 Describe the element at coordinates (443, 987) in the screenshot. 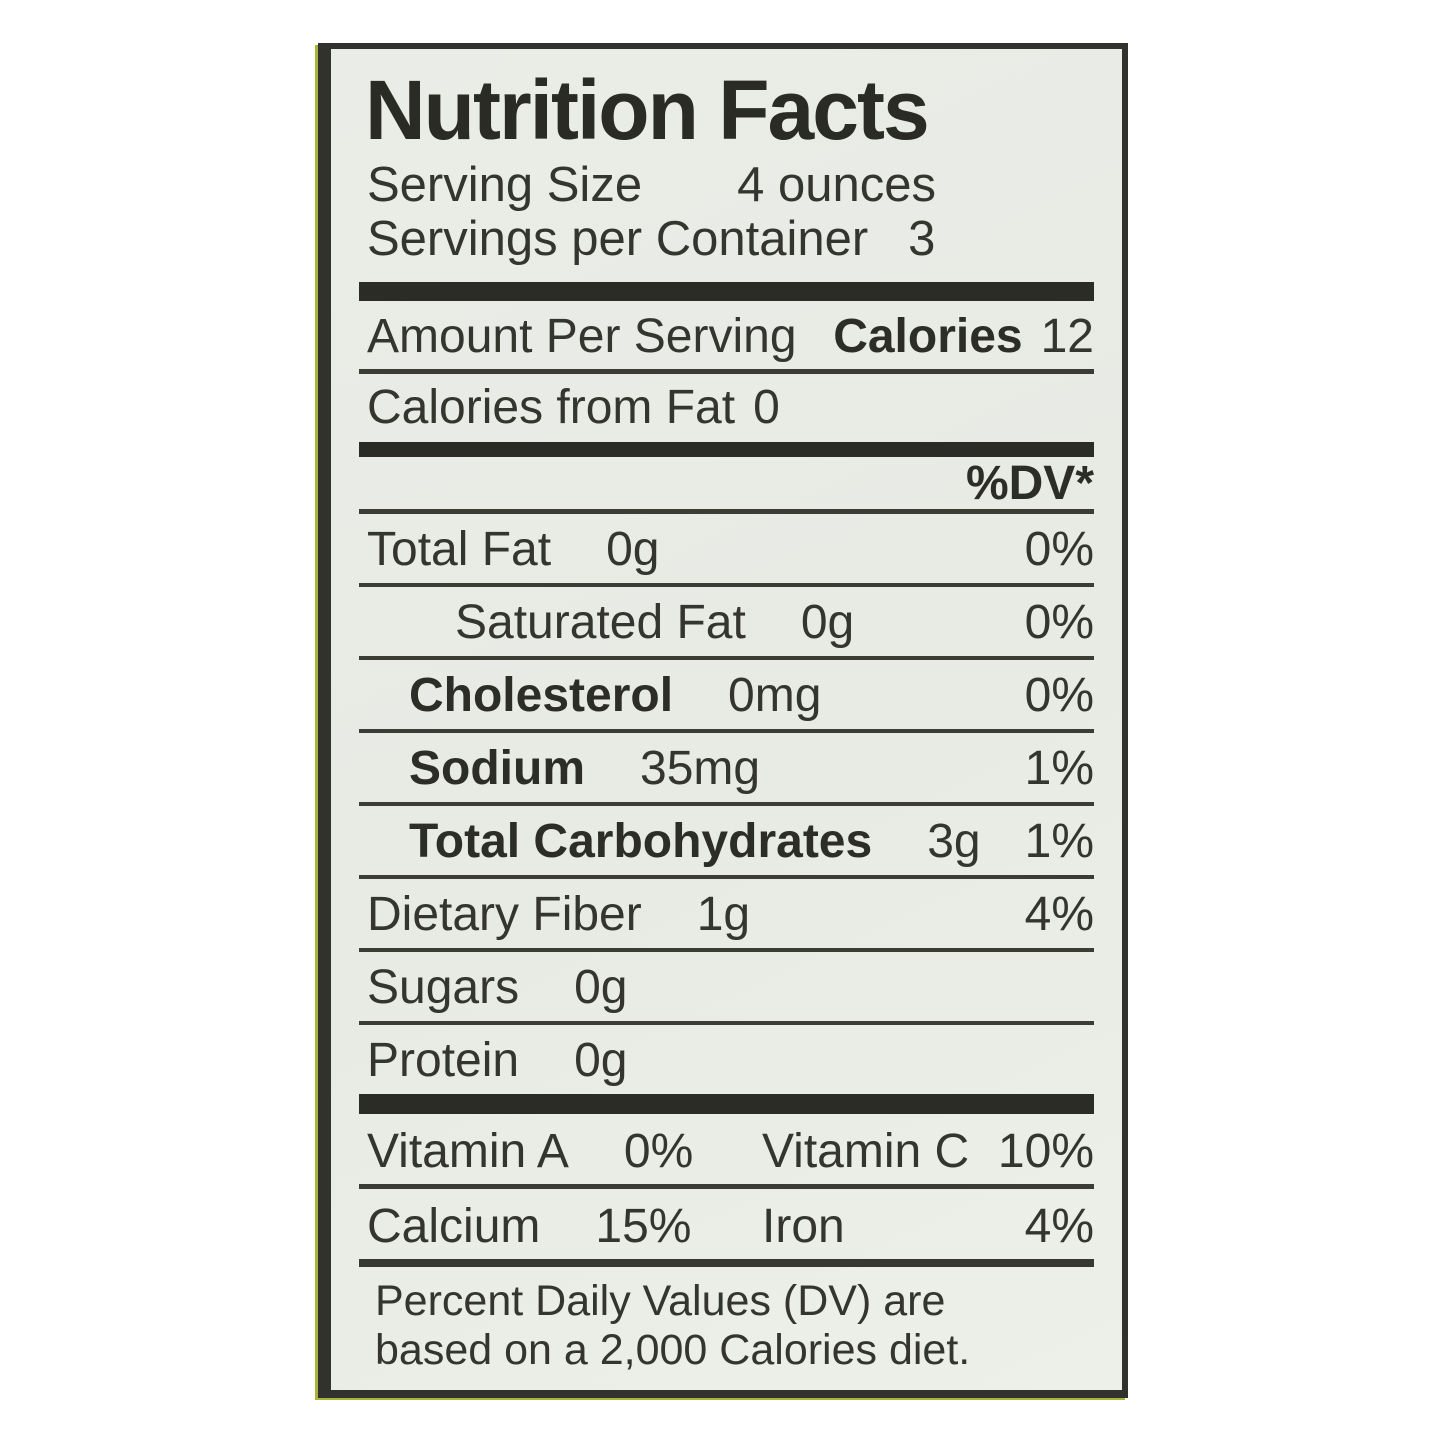

I see `nutrient-label: Sugars` at that location.